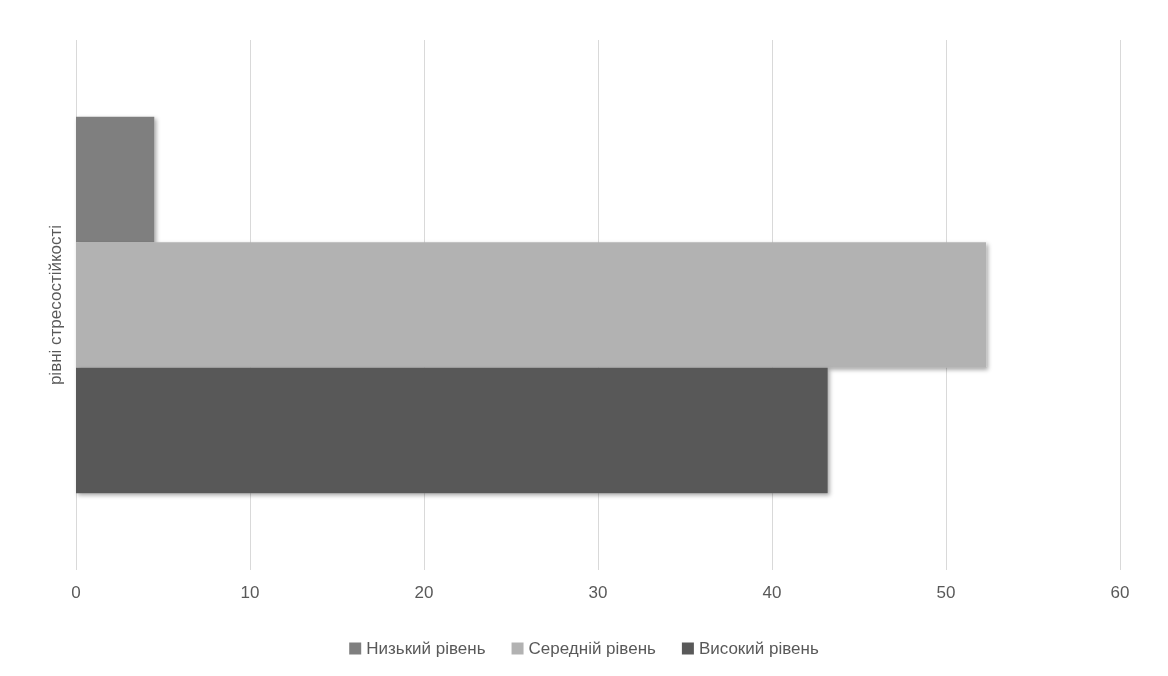 Image resolution: width=1168 pixels, height=676 pixels. I want to click on x-tick-label: 30, so click(598, 592).